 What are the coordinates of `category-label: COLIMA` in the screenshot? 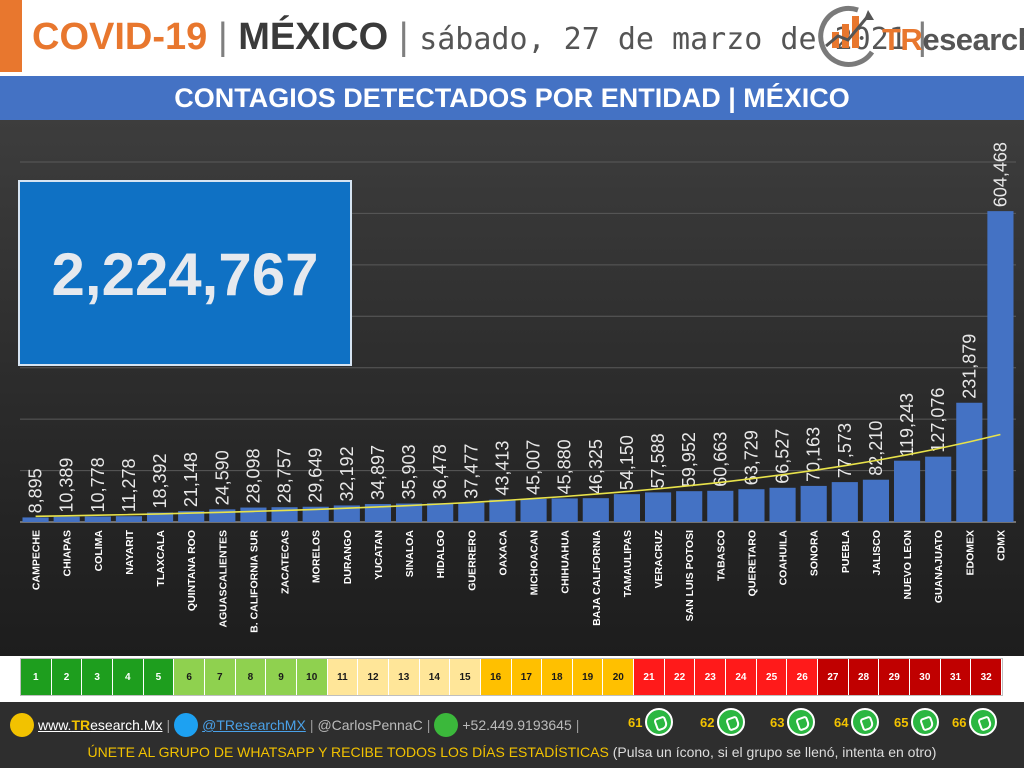 It's located at (99, 551).